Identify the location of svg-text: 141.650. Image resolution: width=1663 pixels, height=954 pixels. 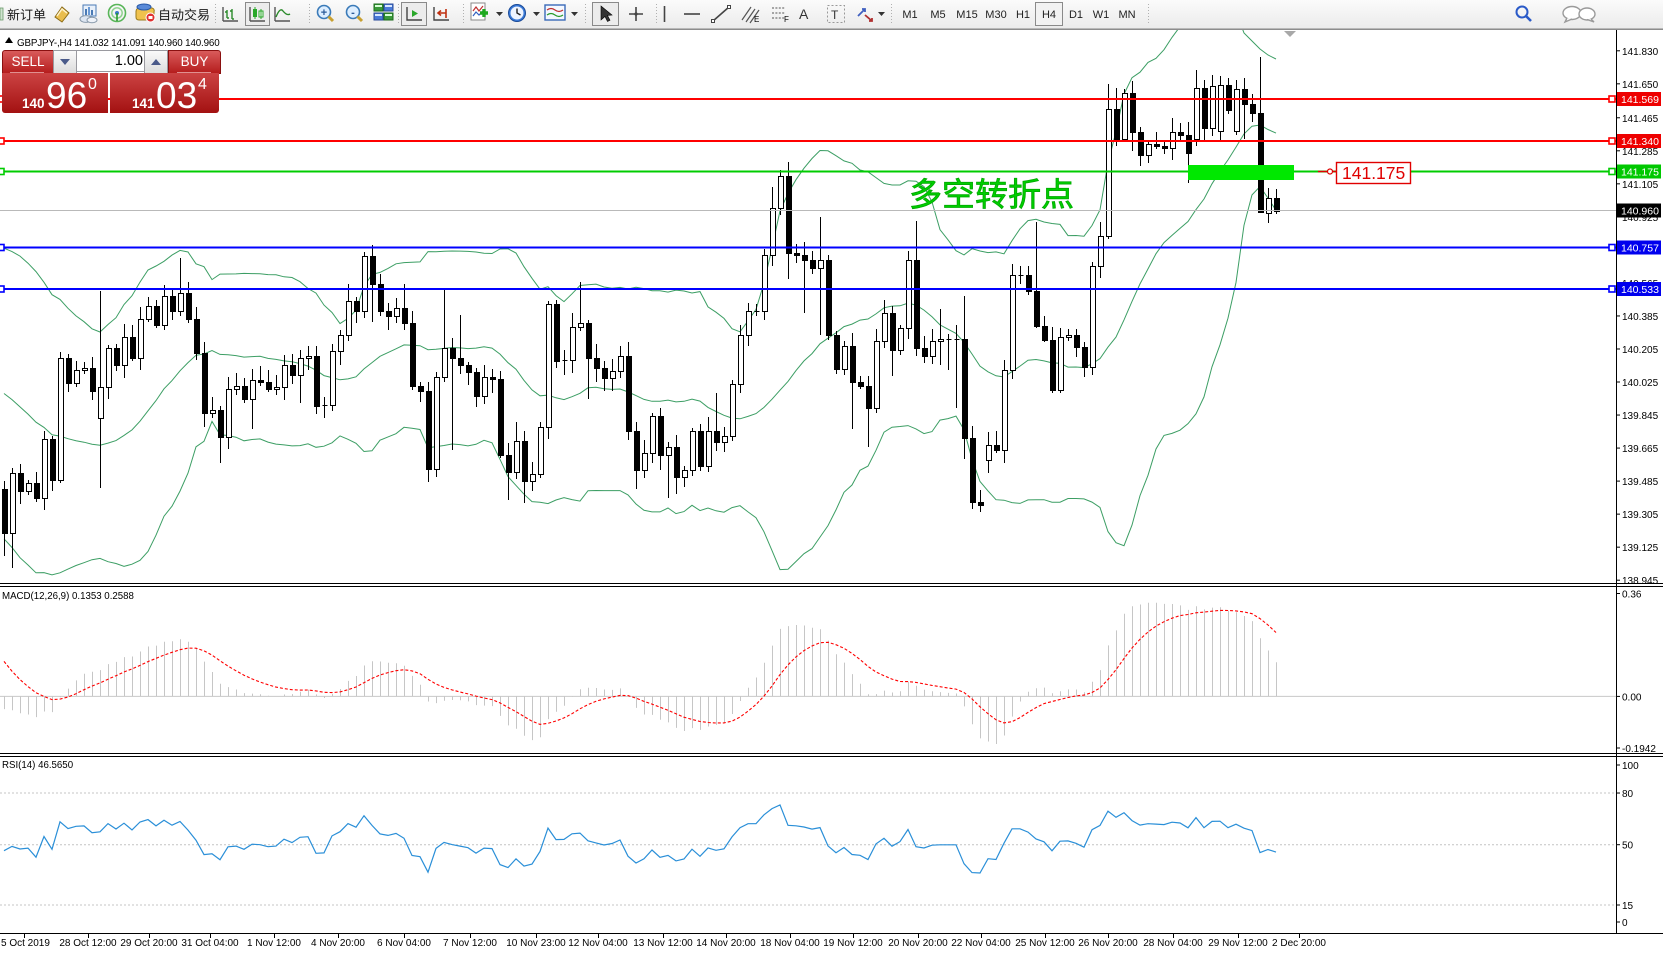
(1640, 85).